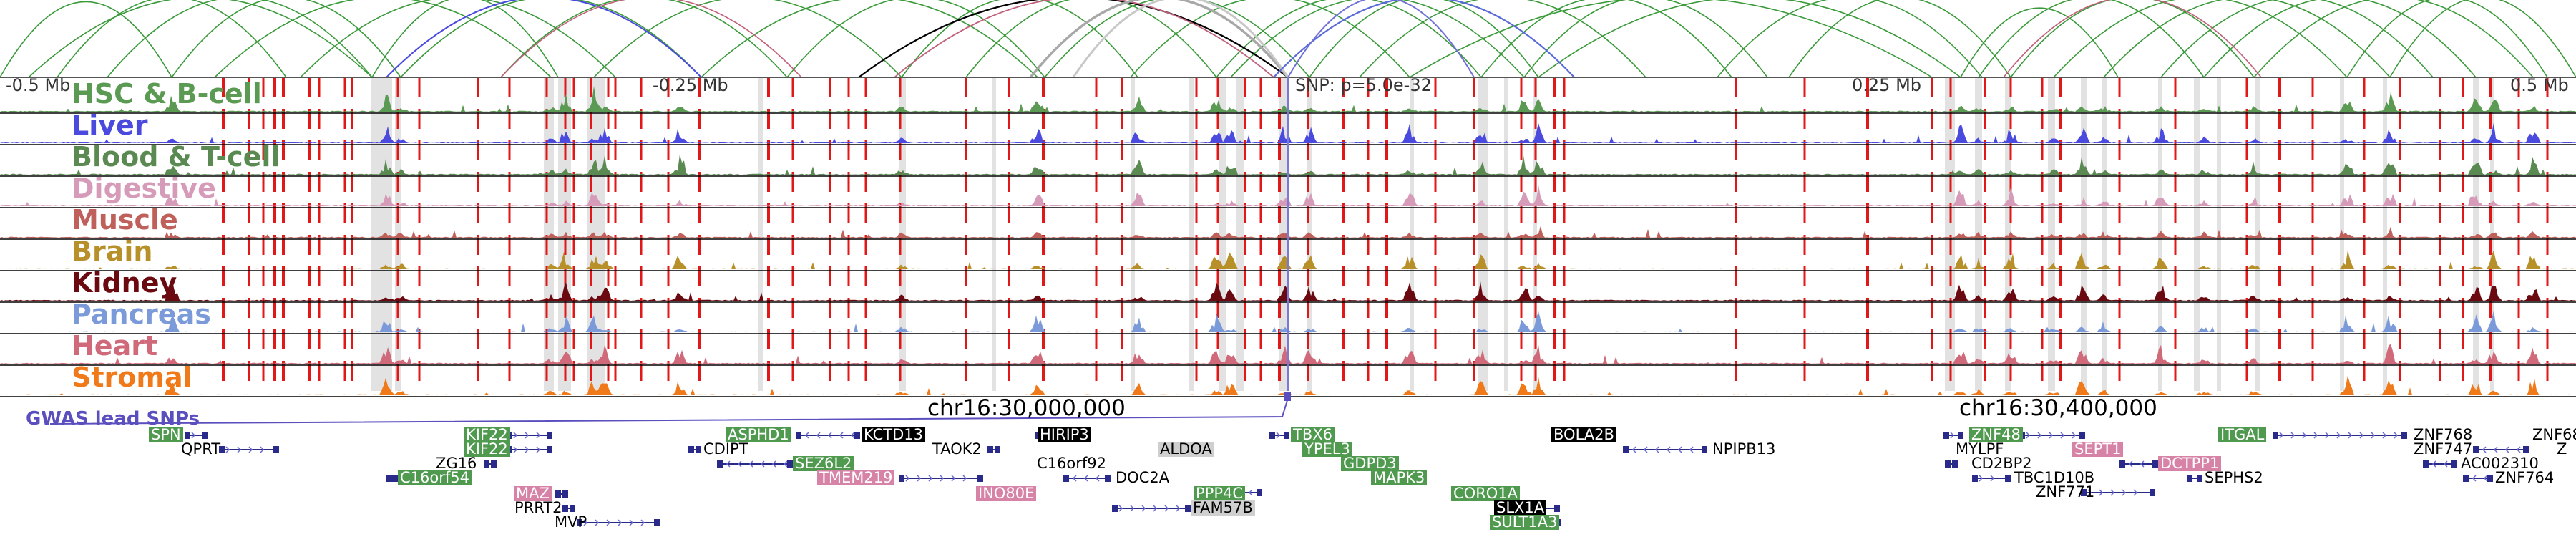 Image resolution: width=2576 pixels, height=537 pixels. Describe the element at coordinates (1223, 508) in the screenshot. I see `gene-label: FAM57B` at that location.